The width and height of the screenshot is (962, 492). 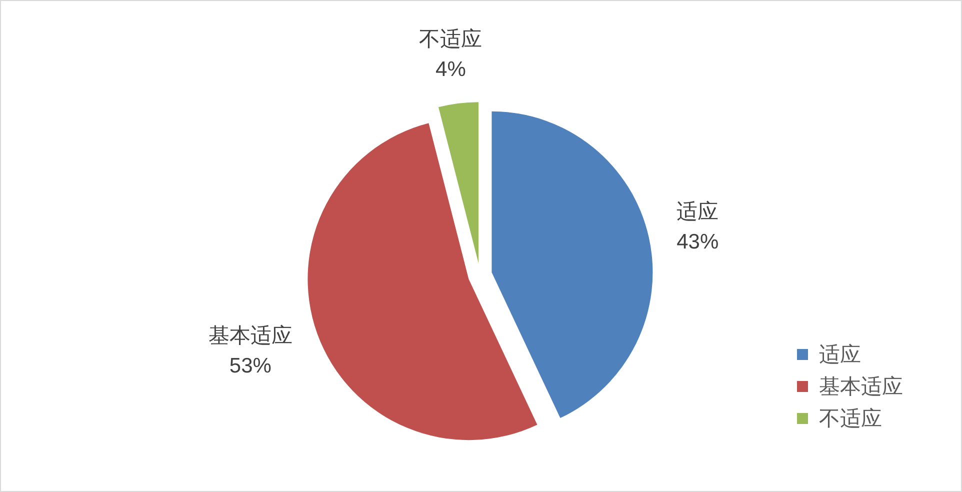 What do you see at coordinates (850, 419) in the screenshot?
I see `legend-label: 不适应` at bounding box center [850, 419].